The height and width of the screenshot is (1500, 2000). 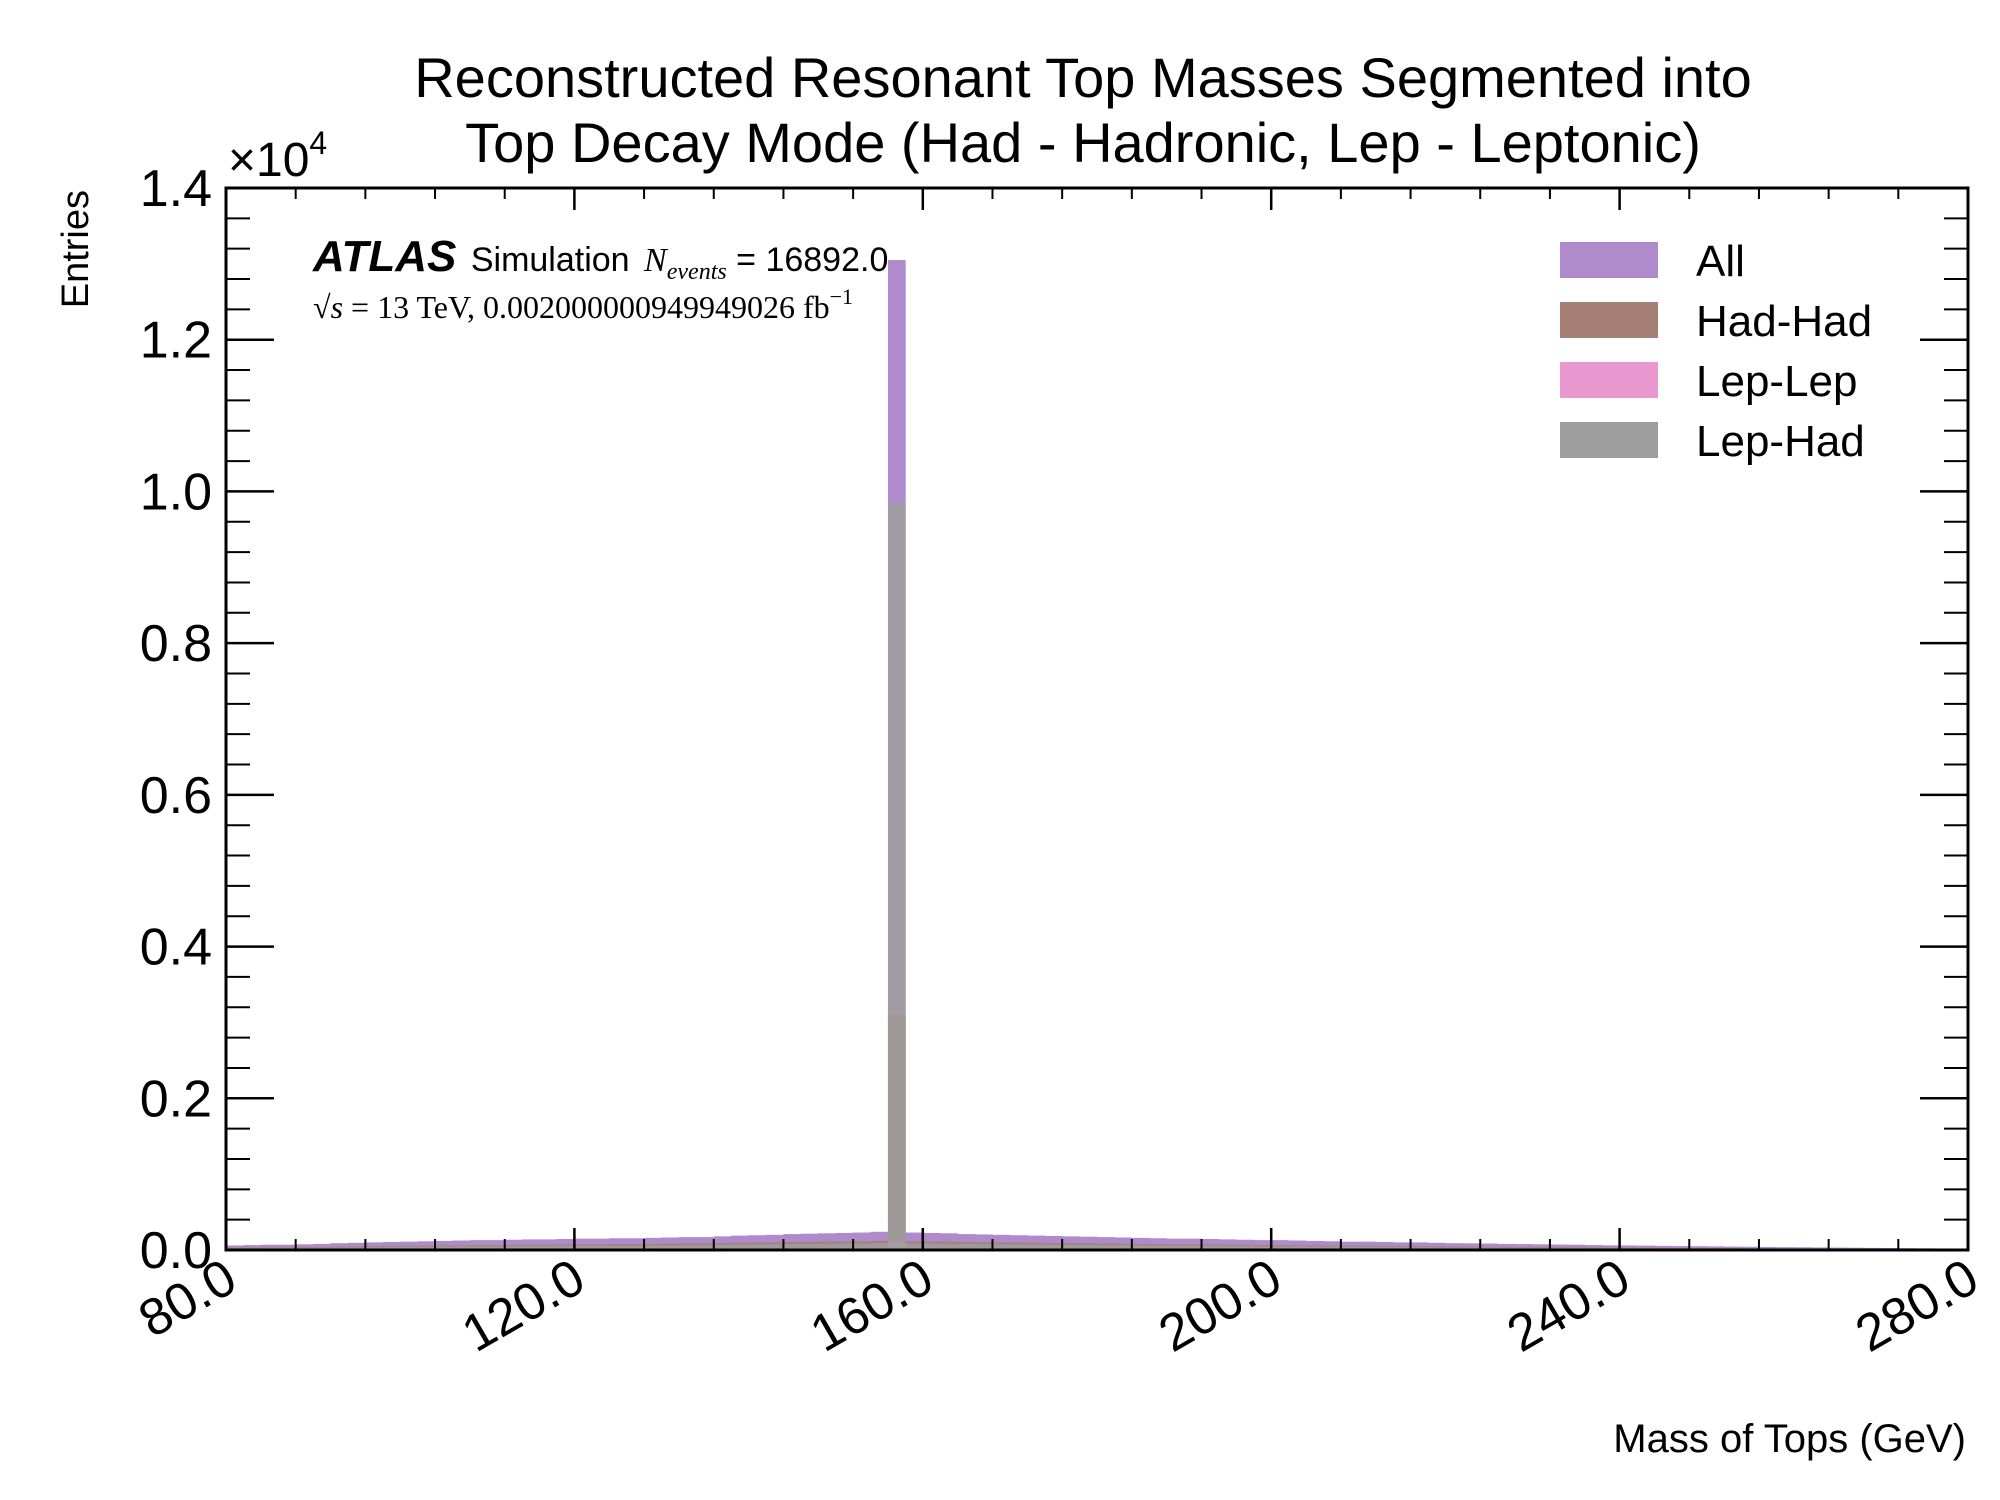 I want to click on atlas-annotation: ATLAS Simulation Nevents = 16892.0, so click(x=600, y=258).